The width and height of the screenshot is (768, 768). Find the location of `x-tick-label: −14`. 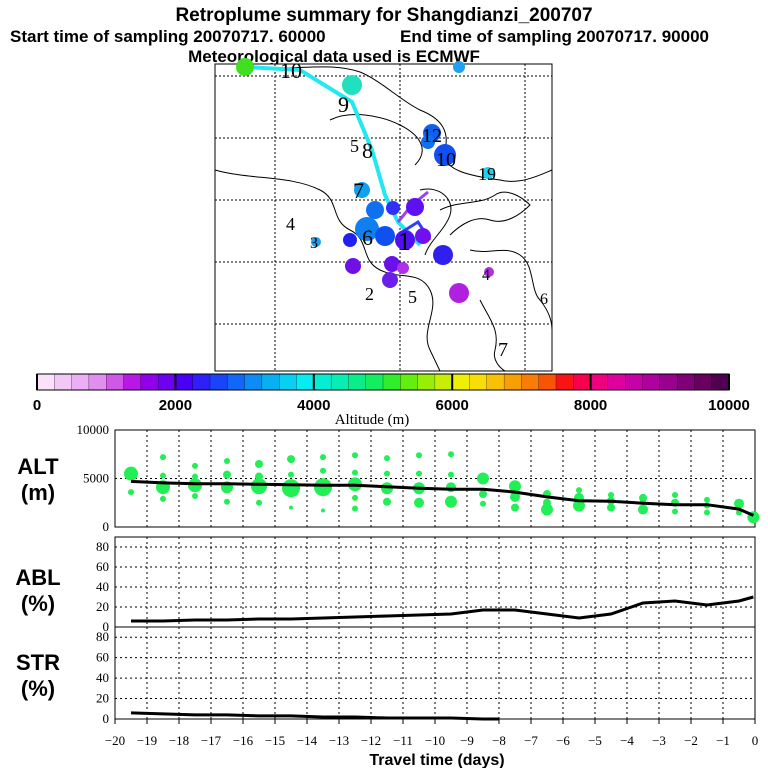

x-tick-label: −14 is located at coordinates (307, 740).